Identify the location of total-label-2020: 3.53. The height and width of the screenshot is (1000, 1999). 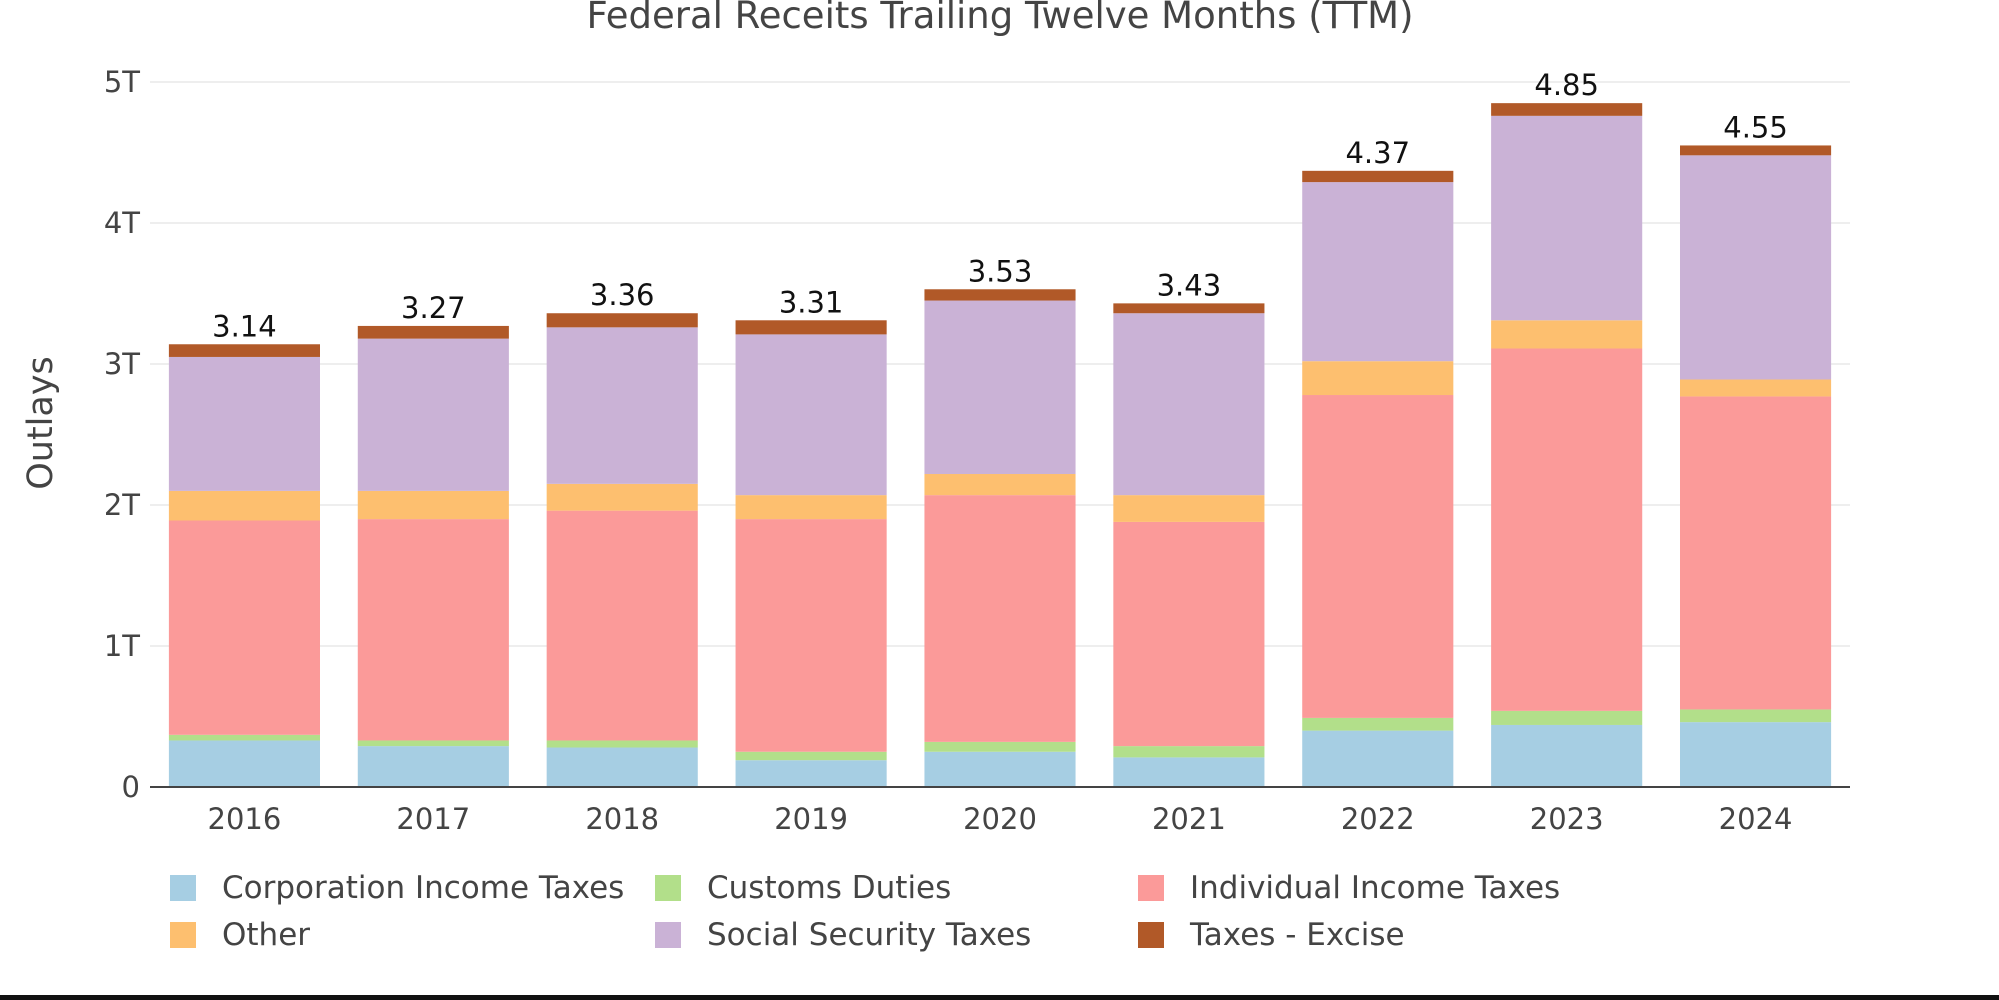
(1000, 271).